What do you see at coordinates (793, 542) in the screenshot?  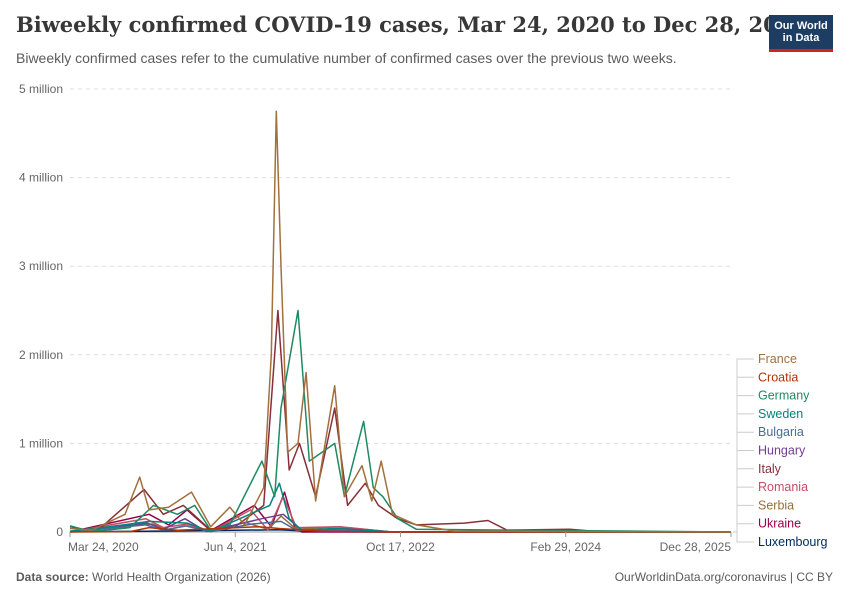 I see `legend-item-luxembourg: Luxembourg` at bounding box center [793, 542].